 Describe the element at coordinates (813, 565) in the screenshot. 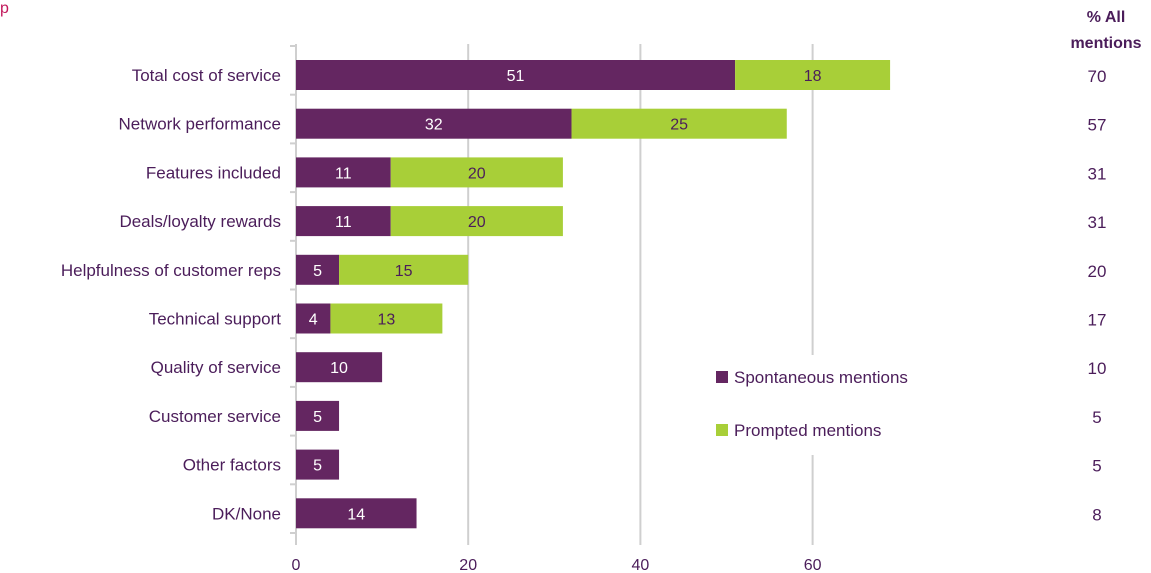

I see `x-tick-label: 60` at that location.